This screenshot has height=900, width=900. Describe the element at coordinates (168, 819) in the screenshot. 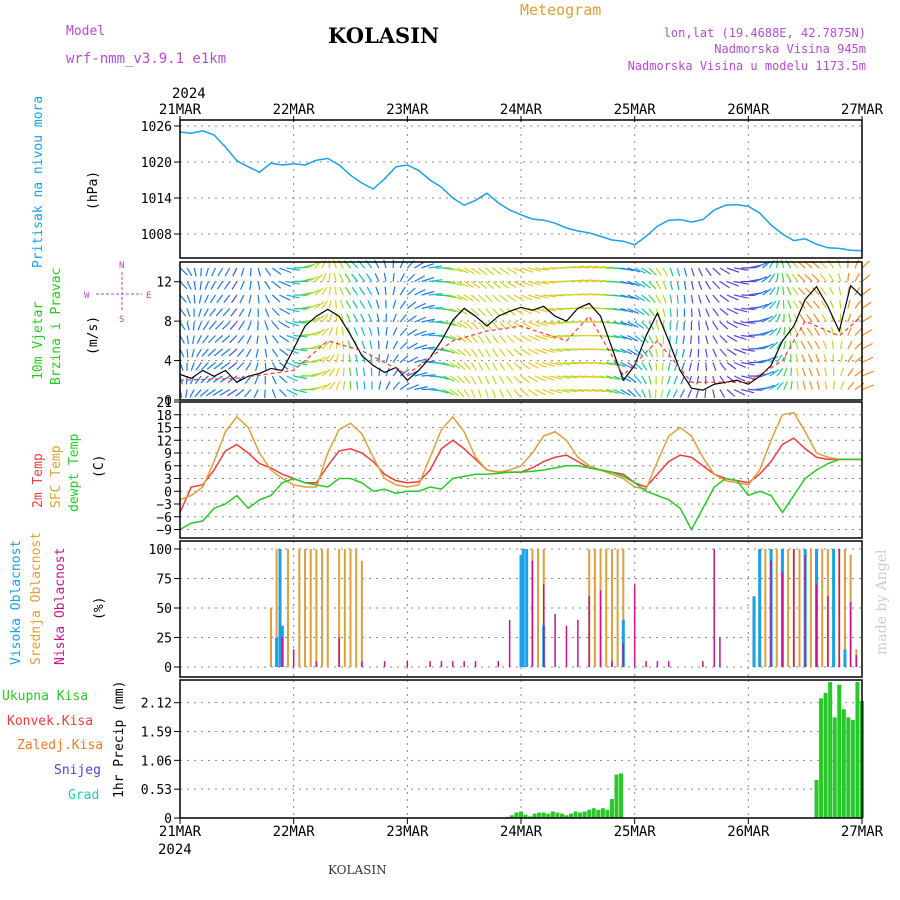

I see `precip-tick-label: 0` at that location.